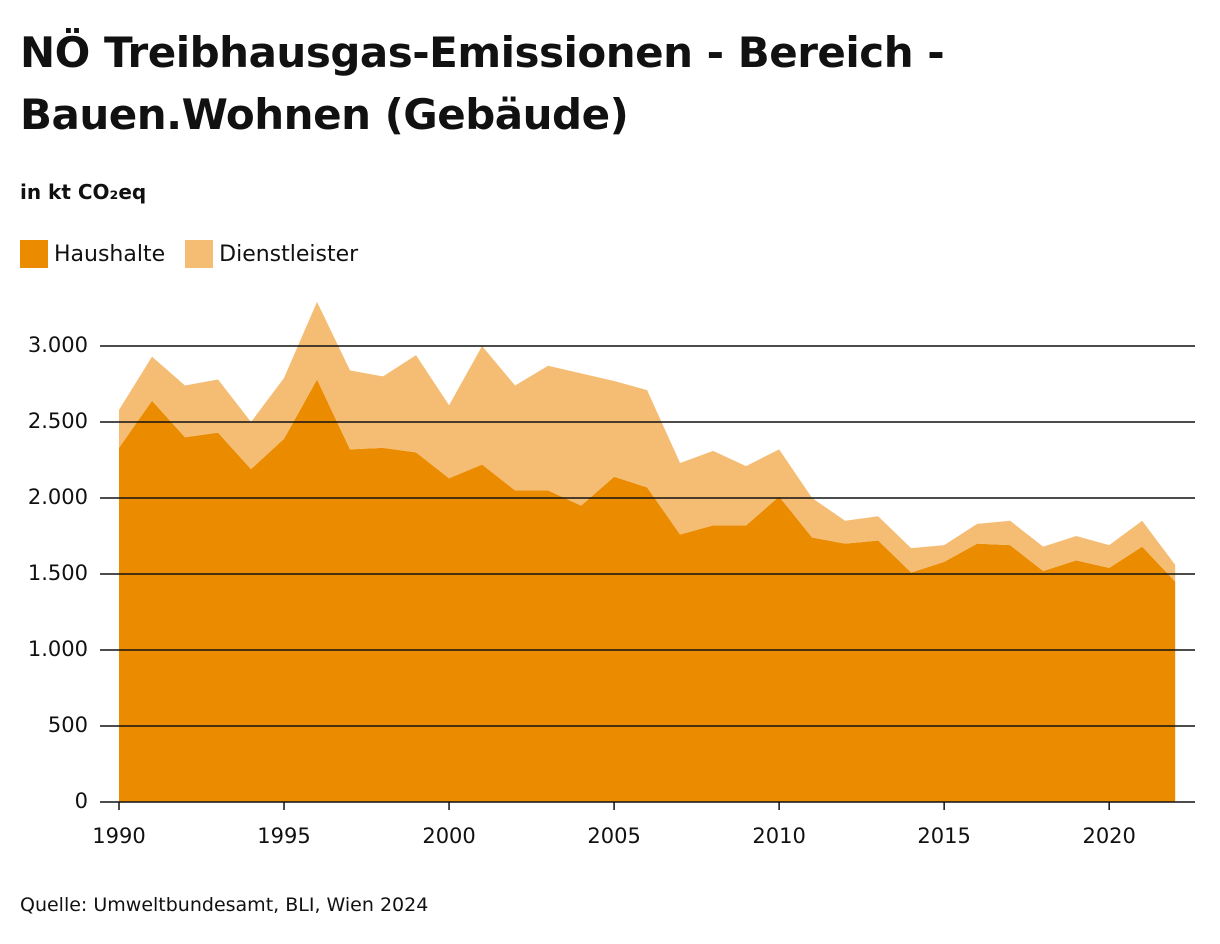 The height and width of the screenshot is (944, 1220). What do you see at coordinates (943, 836) in the screenshot?
I see `x-tick-label: 2015` at bounding box center [943, 836].